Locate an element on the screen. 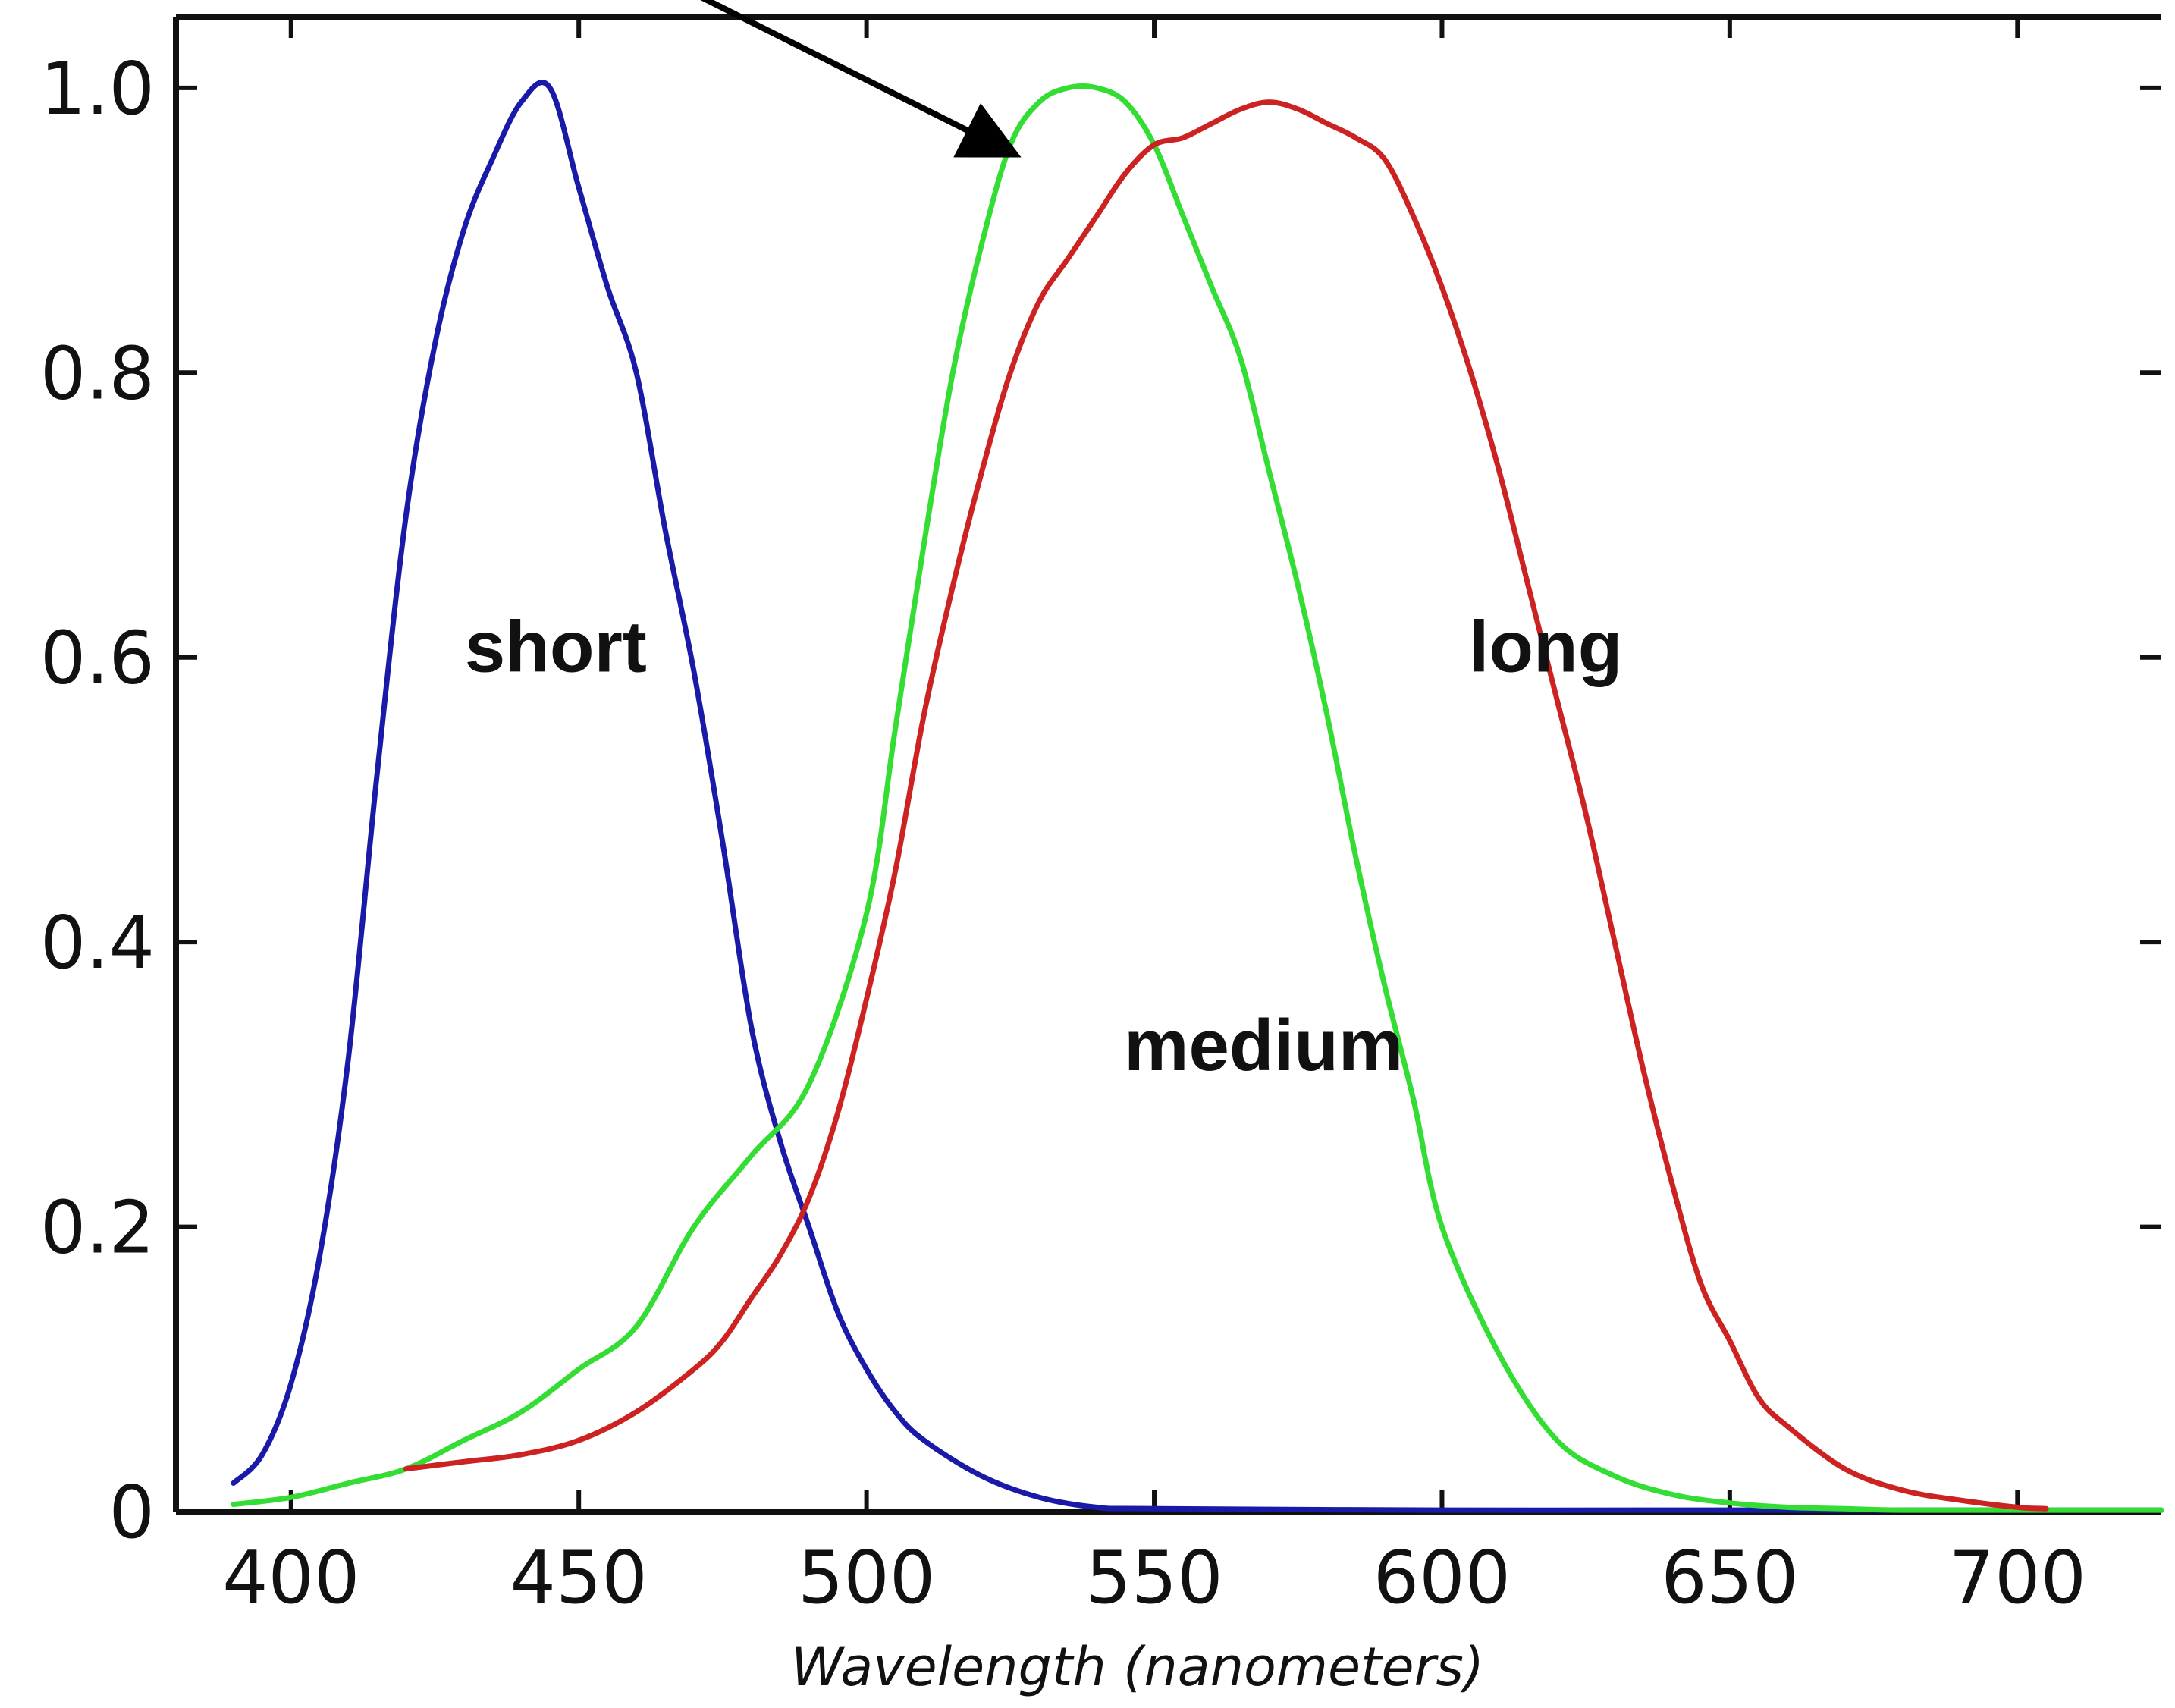 The height and width of the screenshot is (1708, 2175). curve-label-short: short is located at coordinates (556, 646).